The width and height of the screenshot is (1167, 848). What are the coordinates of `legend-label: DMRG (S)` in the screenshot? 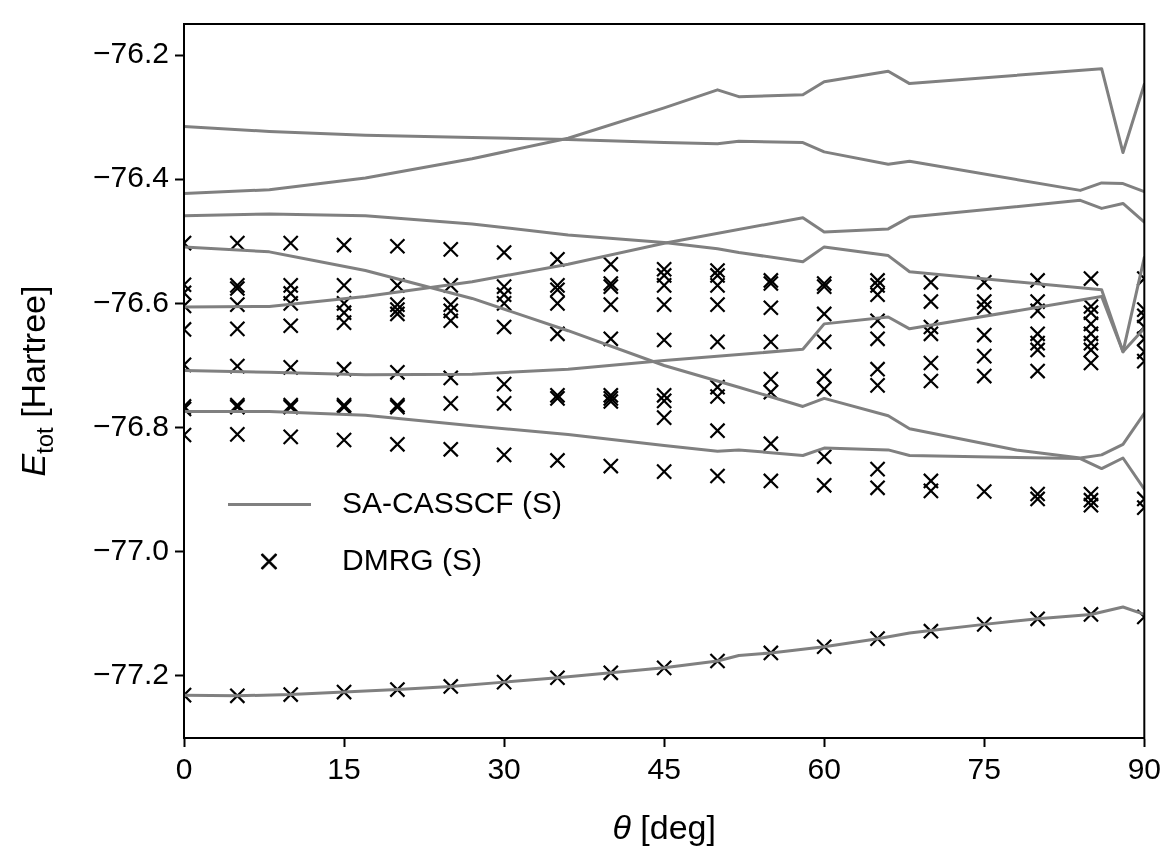 It's located at (412, 559).